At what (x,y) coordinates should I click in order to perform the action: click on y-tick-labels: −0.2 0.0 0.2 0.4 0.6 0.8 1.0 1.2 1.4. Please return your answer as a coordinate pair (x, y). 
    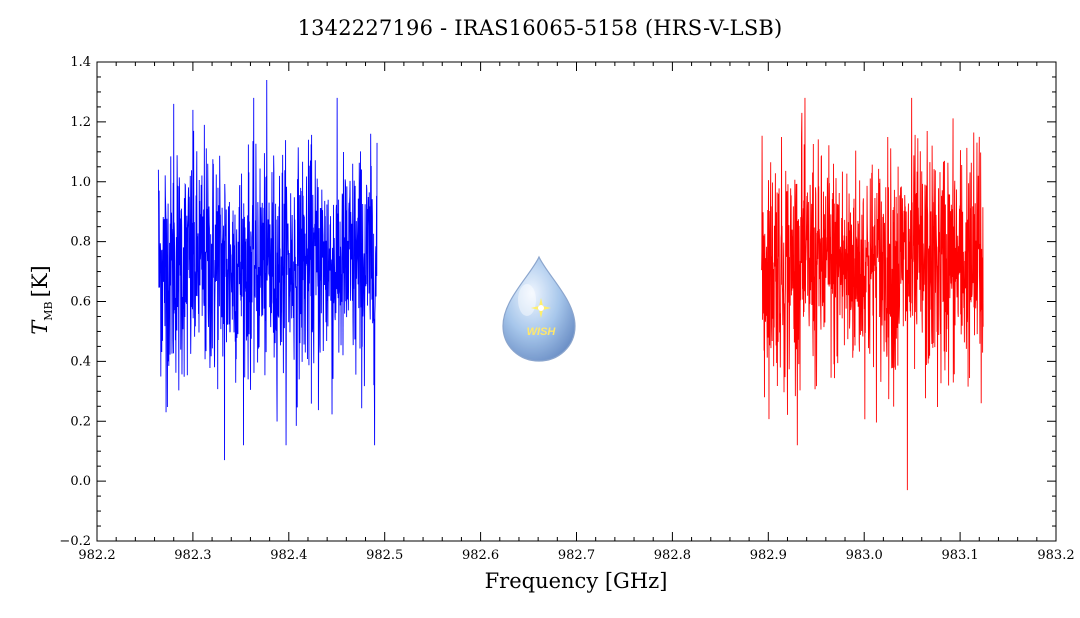
    Looking at the image, I should click on (75, 302).